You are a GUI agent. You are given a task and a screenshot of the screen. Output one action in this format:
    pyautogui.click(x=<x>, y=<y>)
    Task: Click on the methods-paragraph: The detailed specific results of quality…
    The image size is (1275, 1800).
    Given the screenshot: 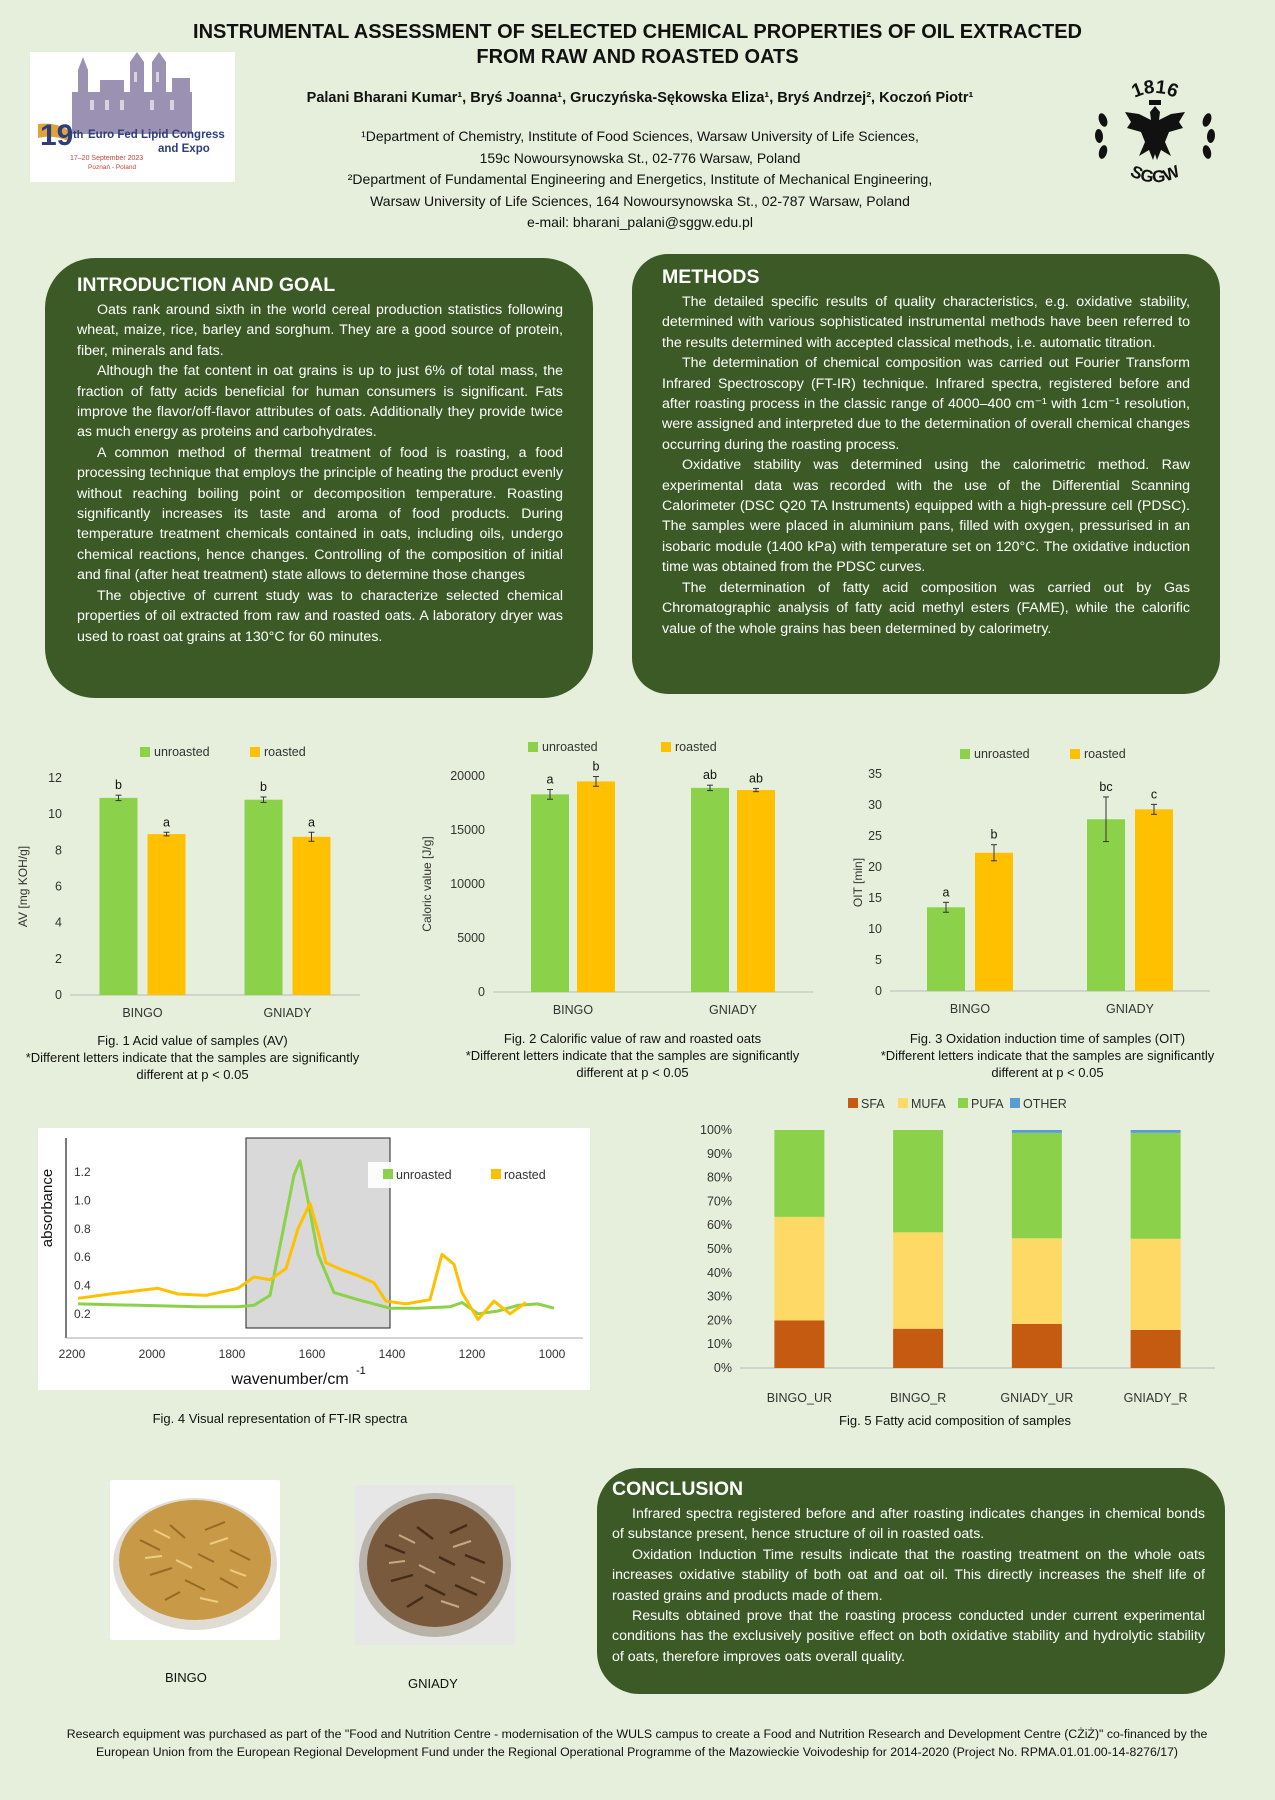 What is the action you would take?
    pyautogui.click(x=926, y=322)
    